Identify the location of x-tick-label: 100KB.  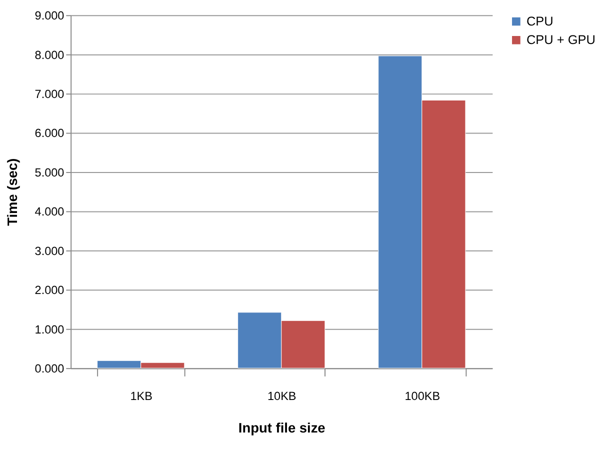
(422, 396).